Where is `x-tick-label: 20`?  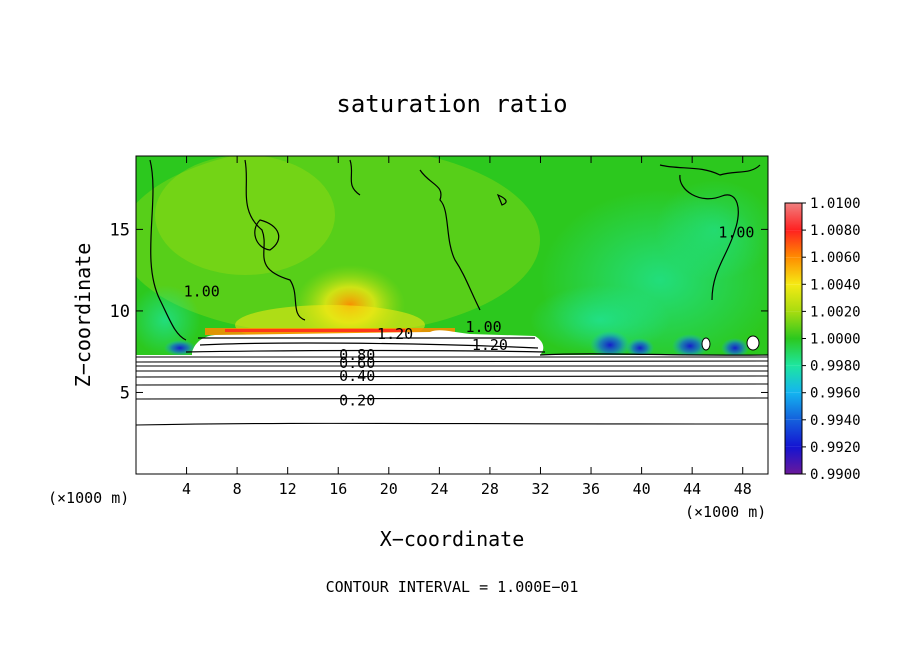 x-tick-label: 20 is located at coordinates (389, 489).